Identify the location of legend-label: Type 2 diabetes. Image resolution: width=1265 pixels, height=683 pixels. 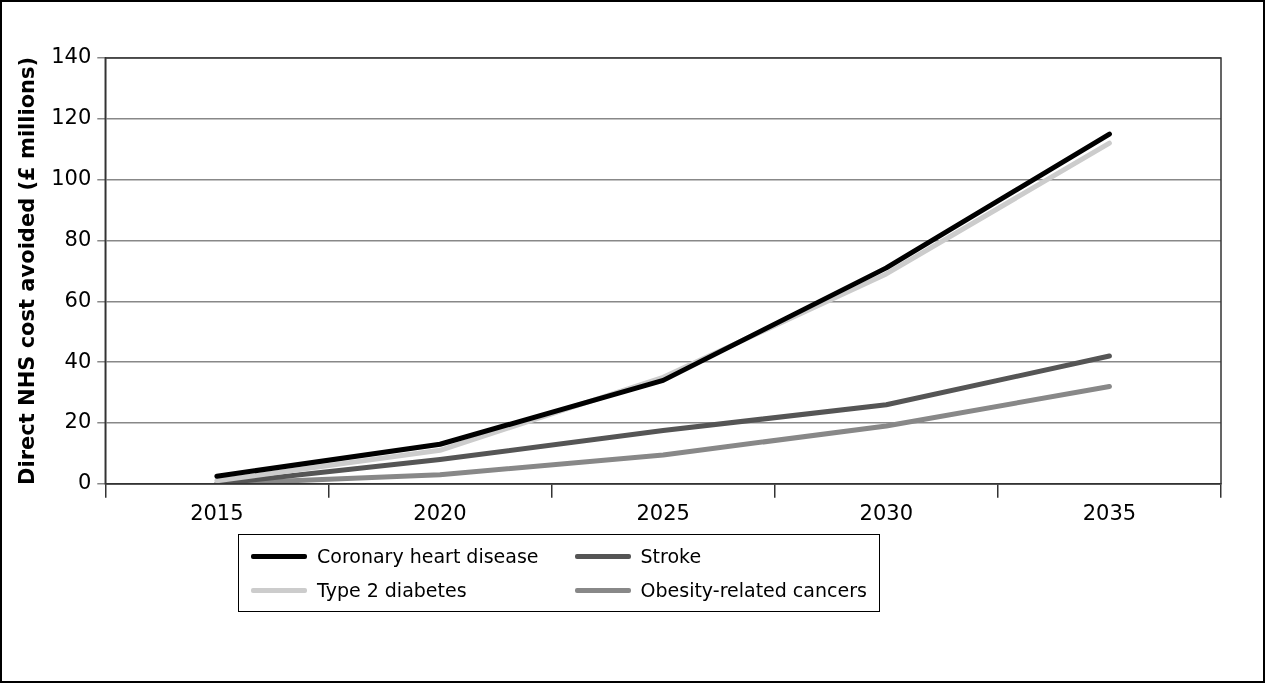
(392, 590).